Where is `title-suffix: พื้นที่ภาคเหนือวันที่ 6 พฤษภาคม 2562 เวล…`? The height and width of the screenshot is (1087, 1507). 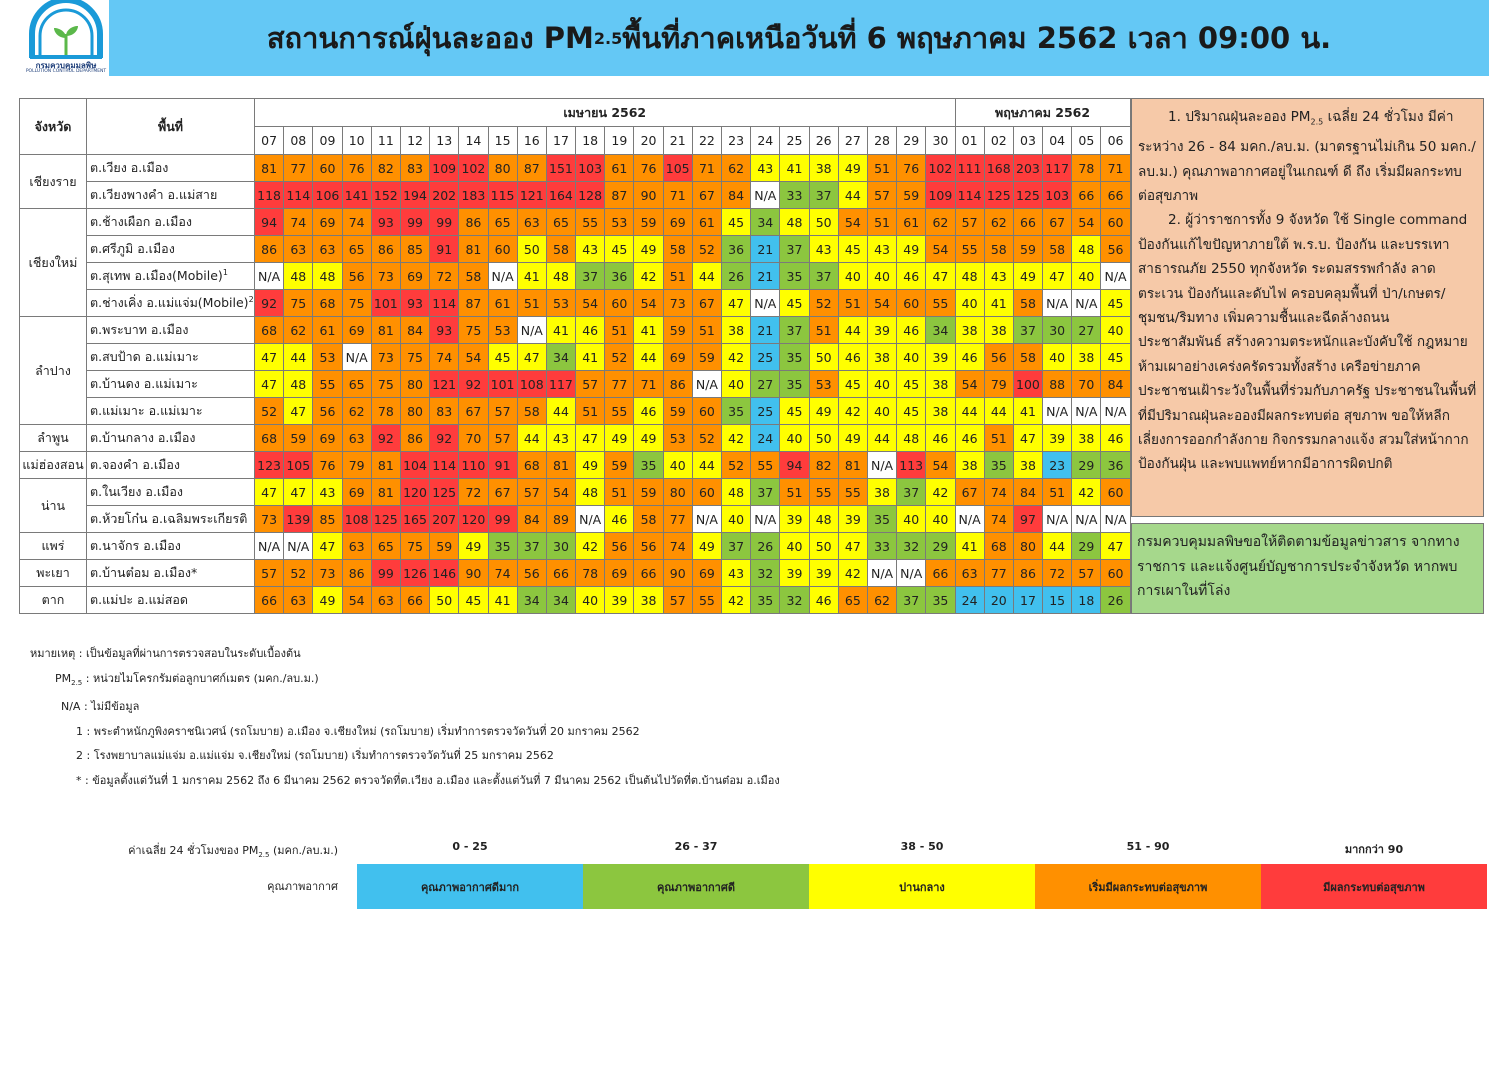
title-suffix: พื้นที่ภาคเหนือวันที่ 6 พฤษภาคม 2562 เวล… is located at coordinates (977, 38).